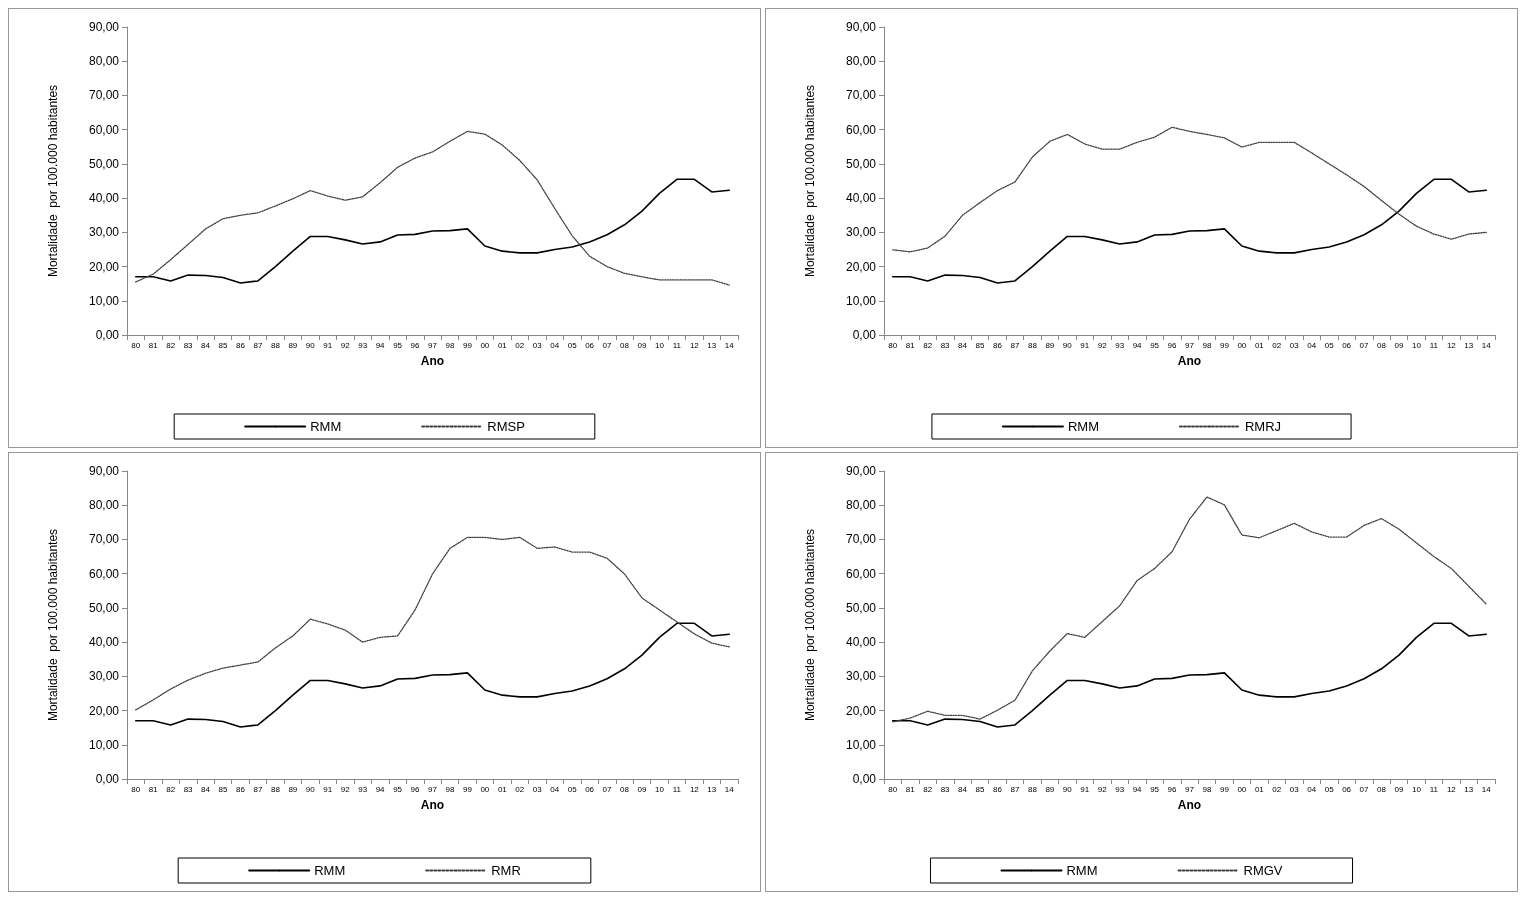  Describe the element at coordinates (485, 789) in the screenshot. I see `x-tick-label: 00` at that location.